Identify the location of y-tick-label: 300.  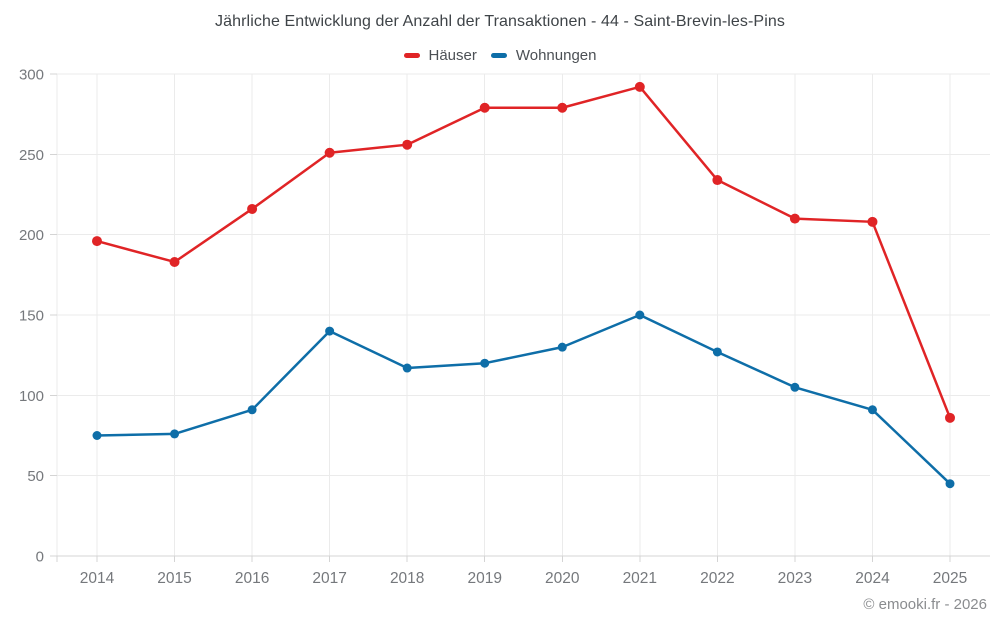
(31, 75).